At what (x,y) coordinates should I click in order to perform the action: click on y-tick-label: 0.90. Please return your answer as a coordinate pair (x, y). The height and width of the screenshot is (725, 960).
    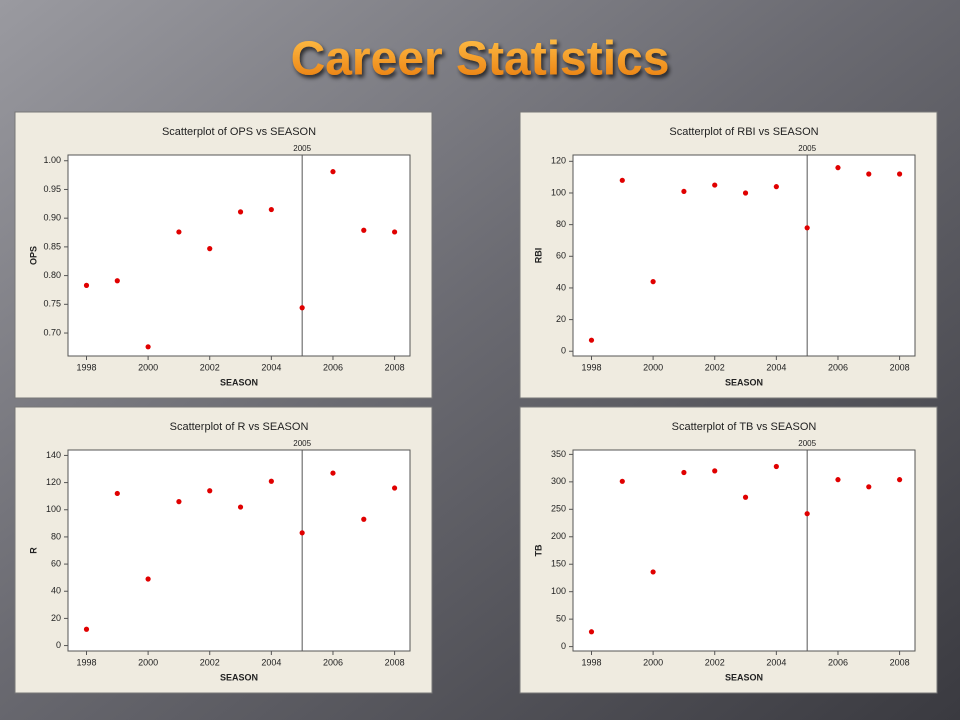
    Looking at the image, I should click on (52, 218).